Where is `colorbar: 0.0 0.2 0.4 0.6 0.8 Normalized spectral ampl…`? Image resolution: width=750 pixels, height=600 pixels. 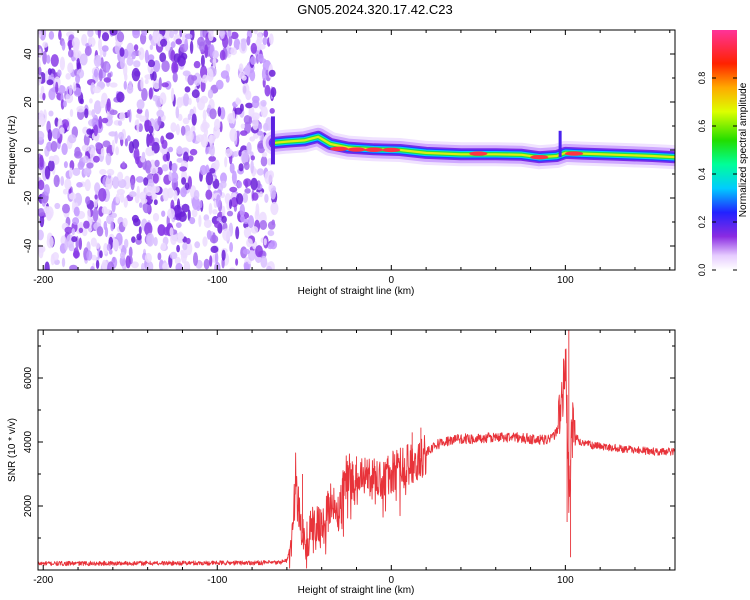 colorbar: 0.0 0.2 0.4 0.6 0.8 Normalized spectral ampl… is located at coordinates (723, 153).